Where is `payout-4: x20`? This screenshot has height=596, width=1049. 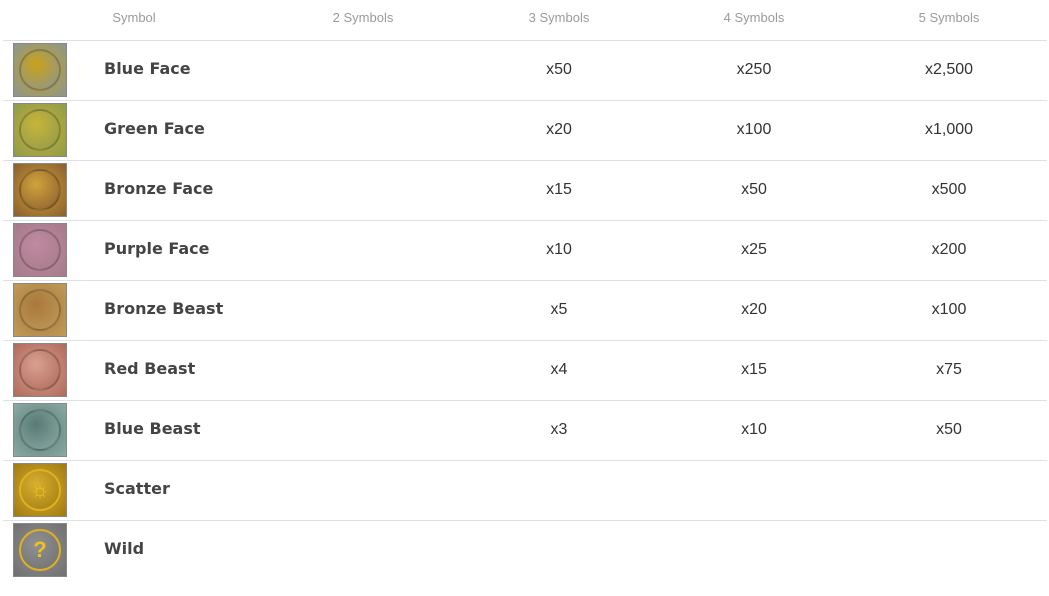
payout-4: x20 is located at coordinates (754, 309).